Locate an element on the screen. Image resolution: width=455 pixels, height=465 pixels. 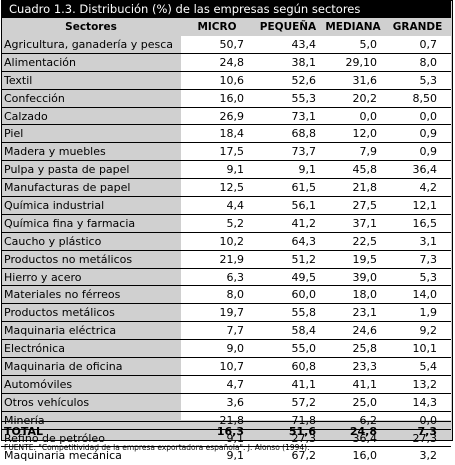
micro-cell: 9,0 is located at coordinates (235, 349).